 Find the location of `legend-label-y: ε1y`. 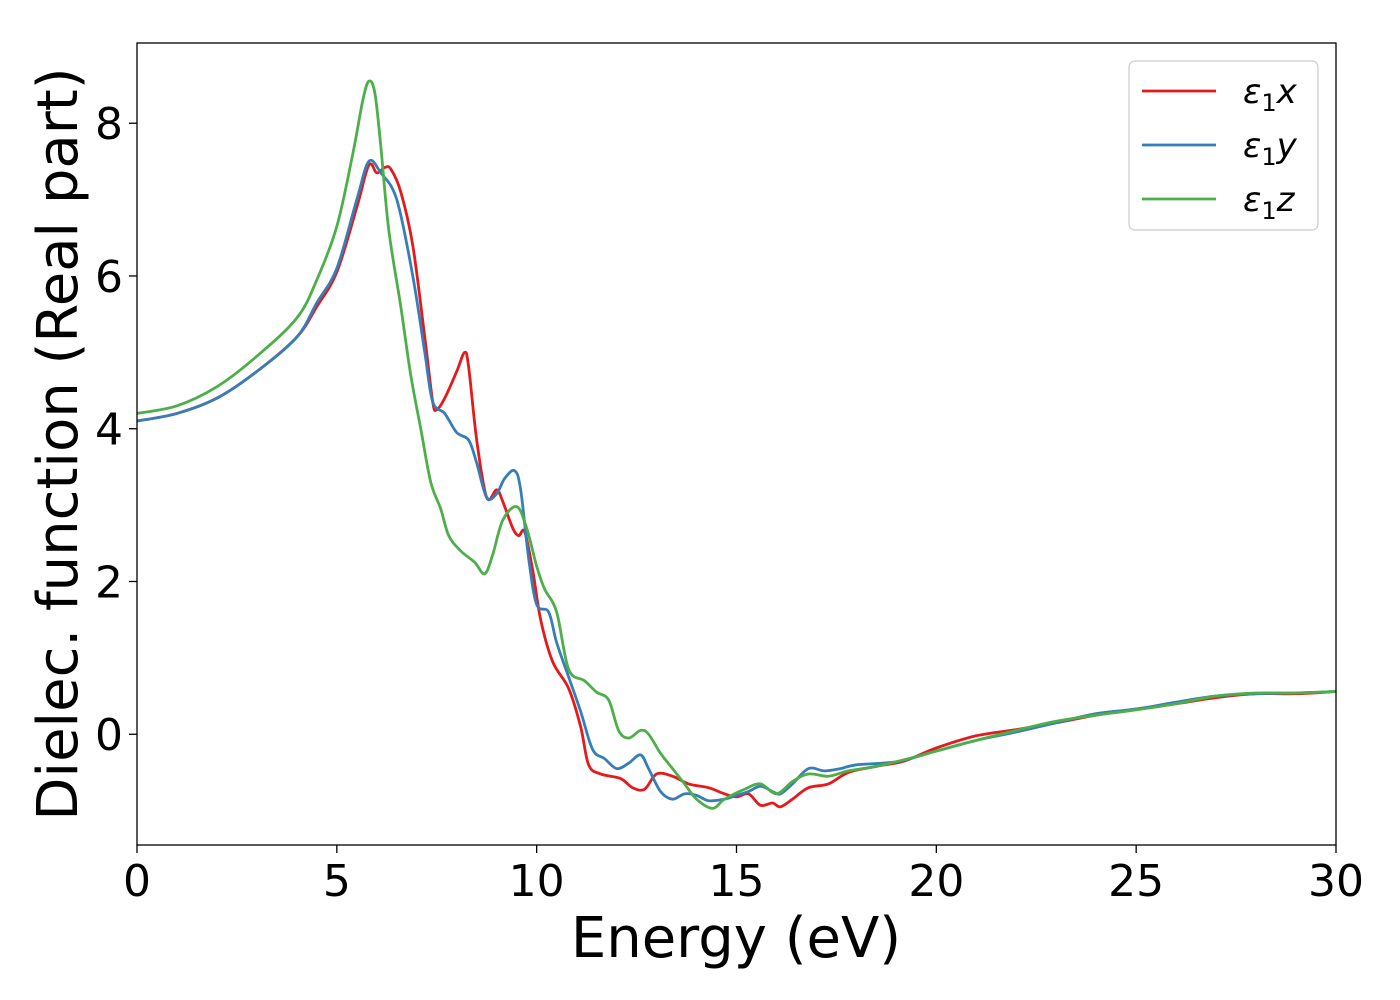

legend-label-y: ε1y is located at coordinates (1270, 148).